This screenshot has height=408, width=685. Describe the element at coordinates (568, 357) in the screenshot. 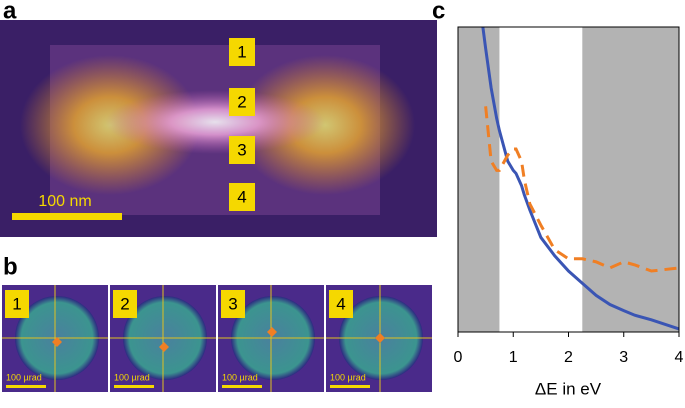

I see `x-tick-label: 2` at that location.